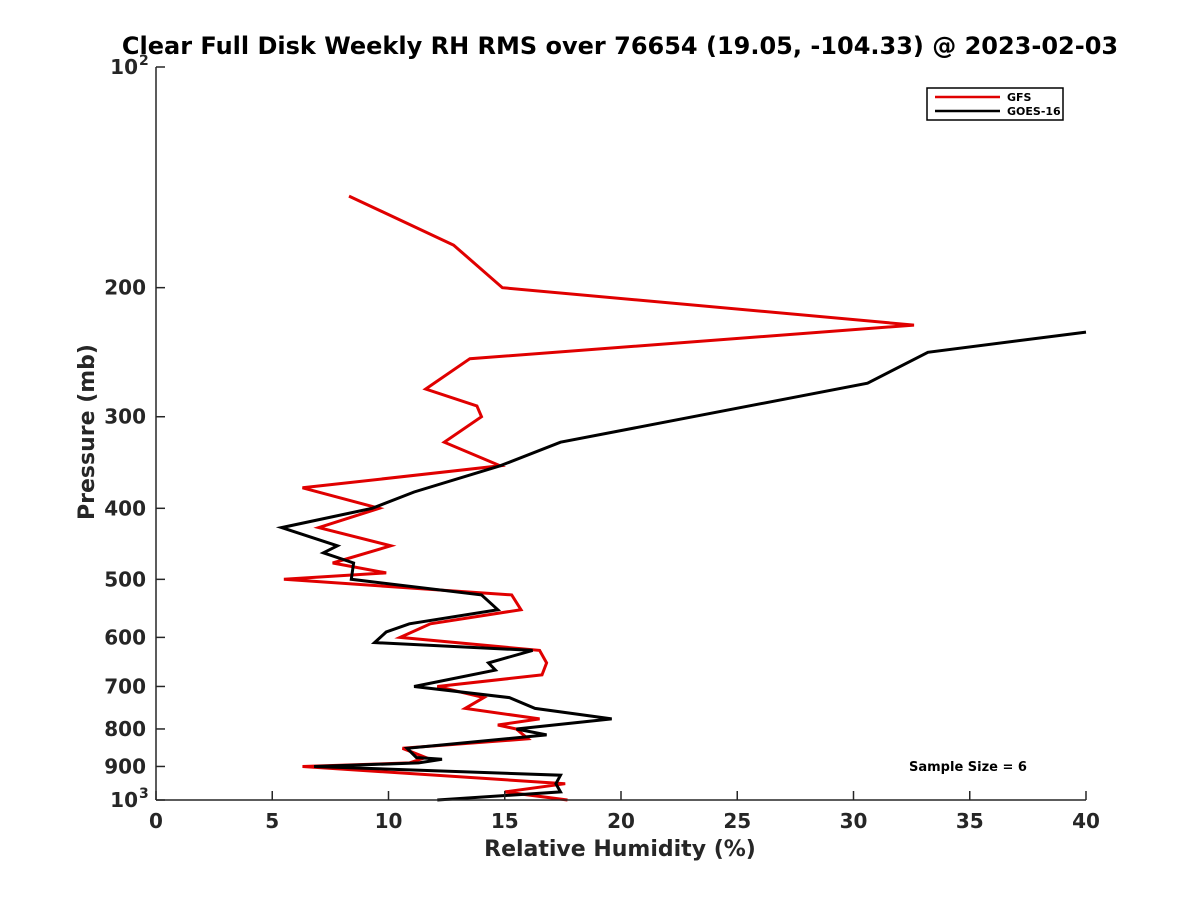  I want to click on legend-label-gfs: GFS, so click(1019, 97).